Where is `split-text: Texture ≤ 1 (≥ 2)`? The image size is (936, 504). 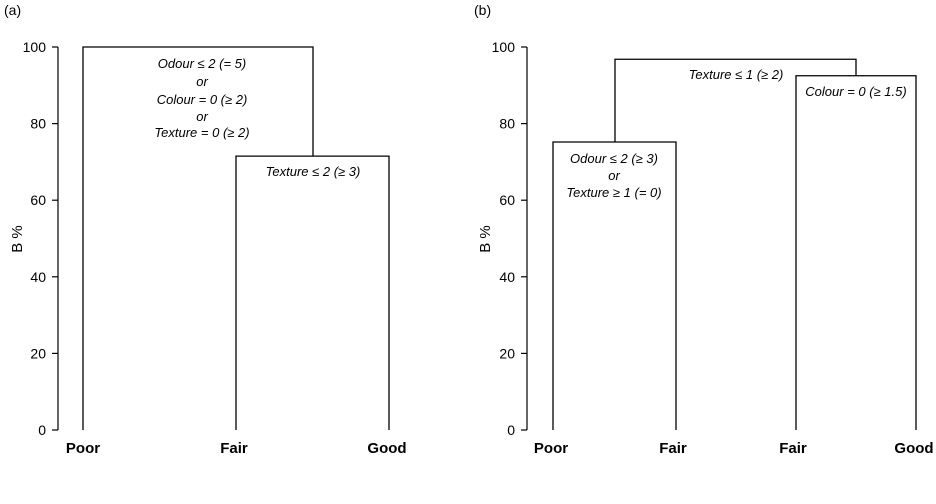 split-text: Texture ≤ 1 (≥ 2) is located at coordinates (736, 74).